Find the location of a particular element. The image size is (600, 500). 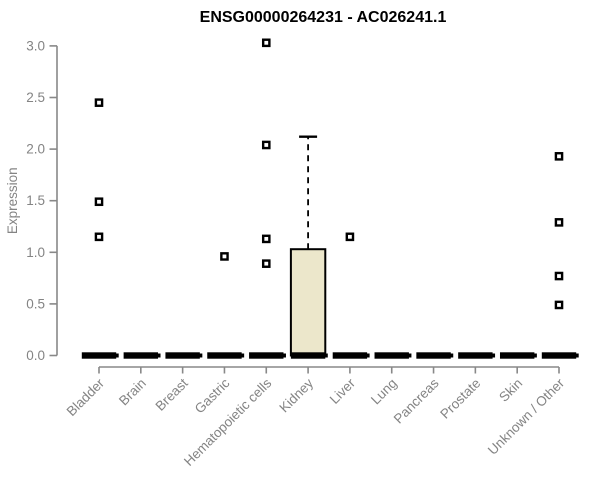

x-tick-label: Gastric is located at coordinates (212, 395).